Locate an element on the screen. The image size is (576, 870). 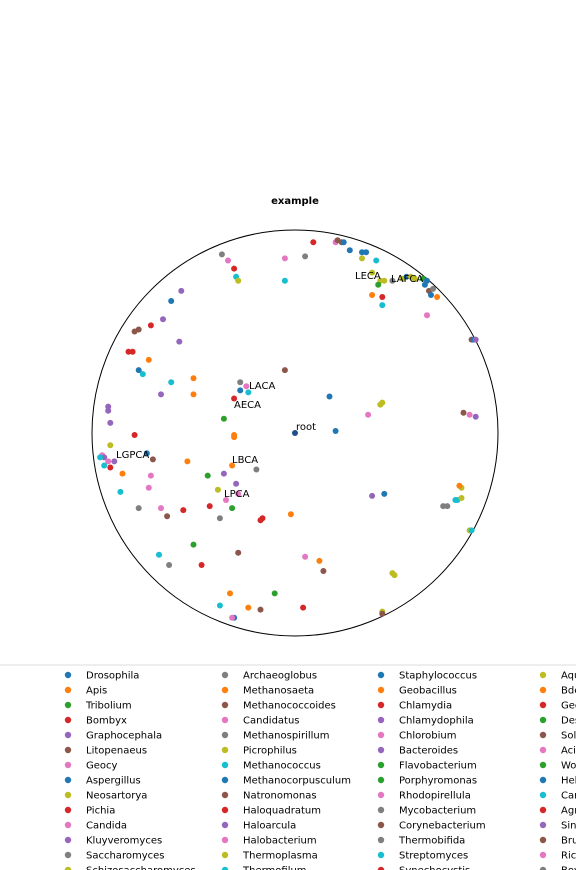
legend-label: Geo is located at coordinates (568, 706).